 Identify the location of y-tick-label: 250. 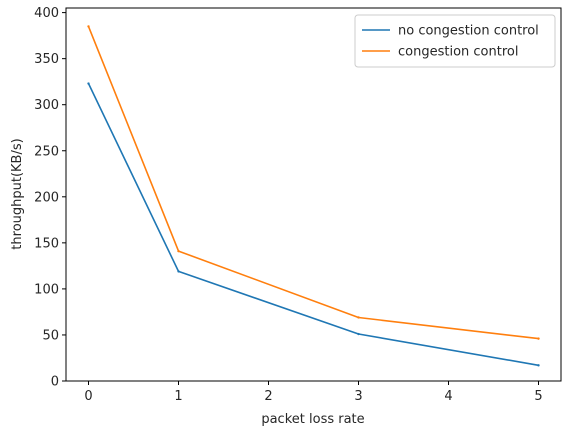
(46, 151).